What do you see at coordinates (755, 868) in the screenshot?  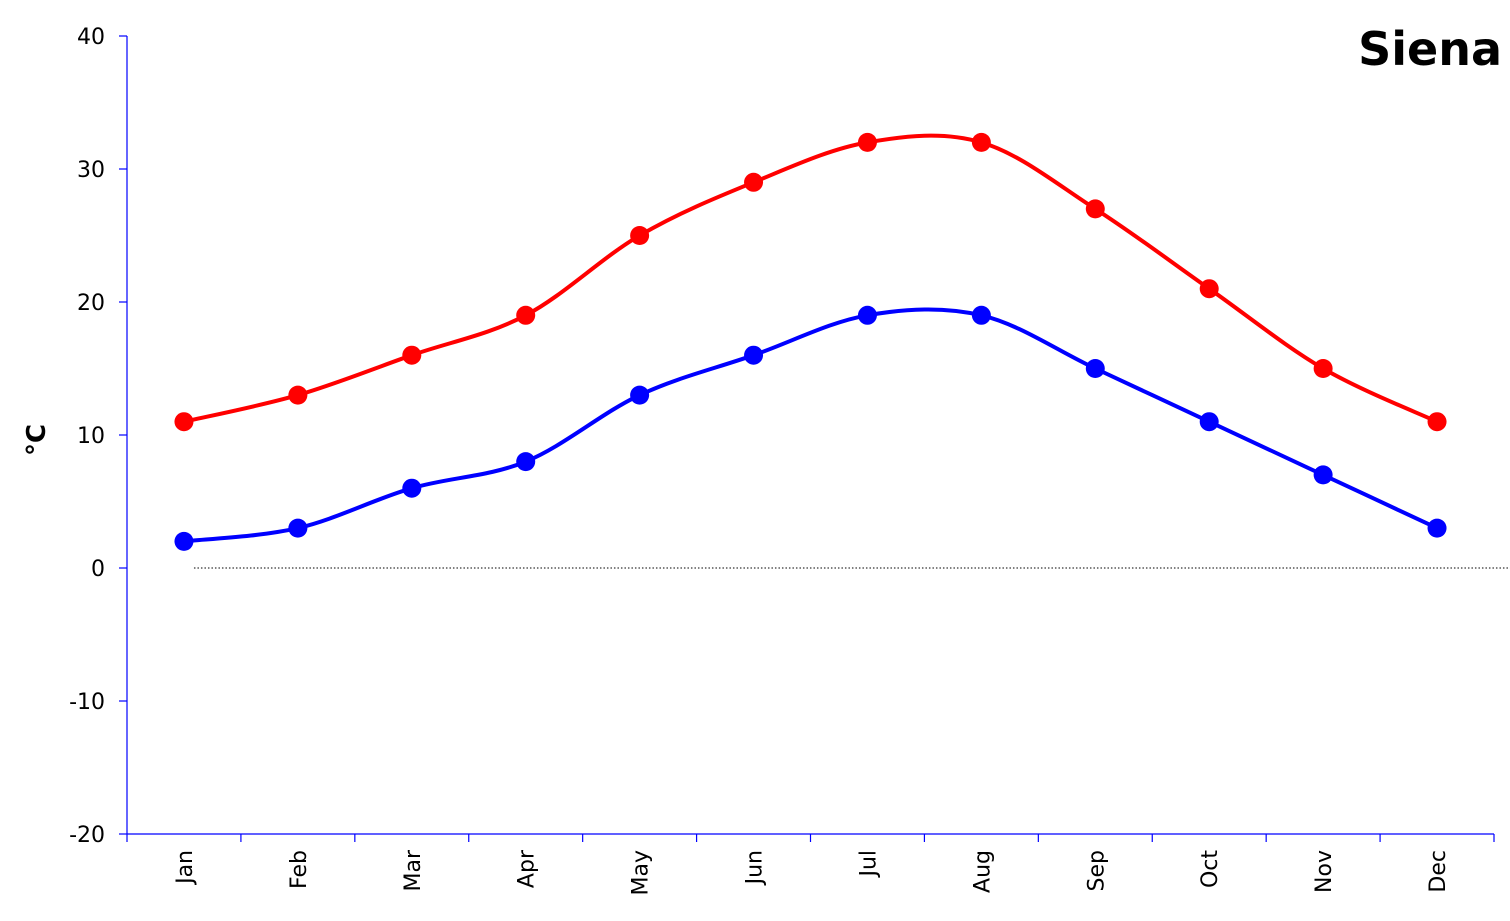 I see `x-tick-label: Jun` at bounding box center [755, 868].